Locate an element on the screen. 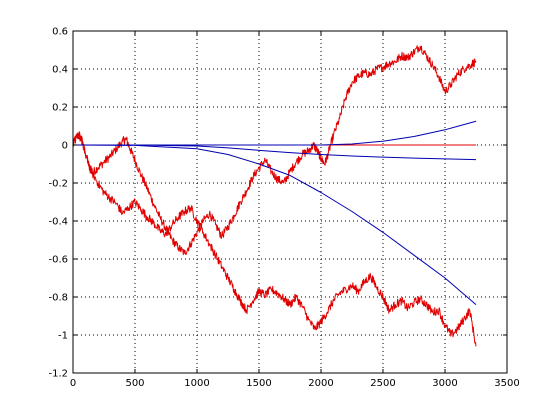  x-tick-label: 2000 is located at coordinates (320, 383).